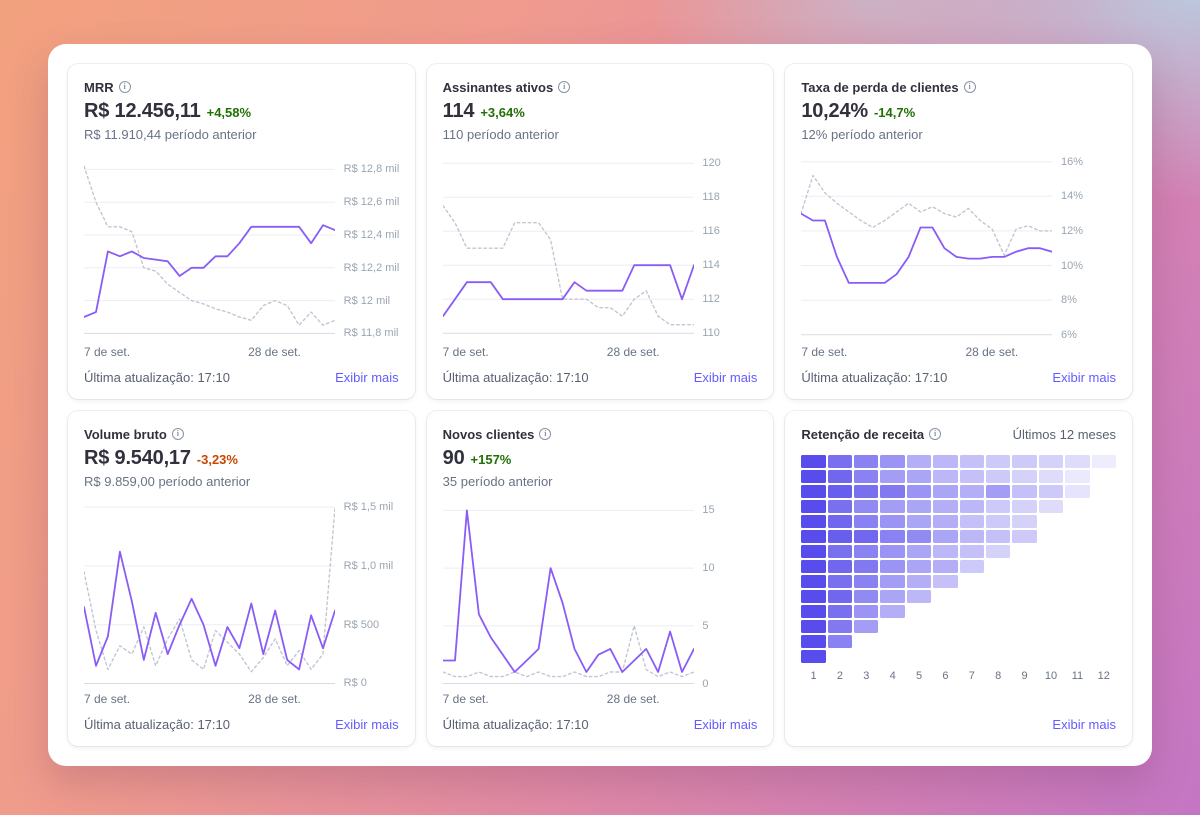 Image resolution: width=1200 pixels, height=815 pixels. I want to click on y-tick-label: R$ 12,6 mil, so click(371, 202).